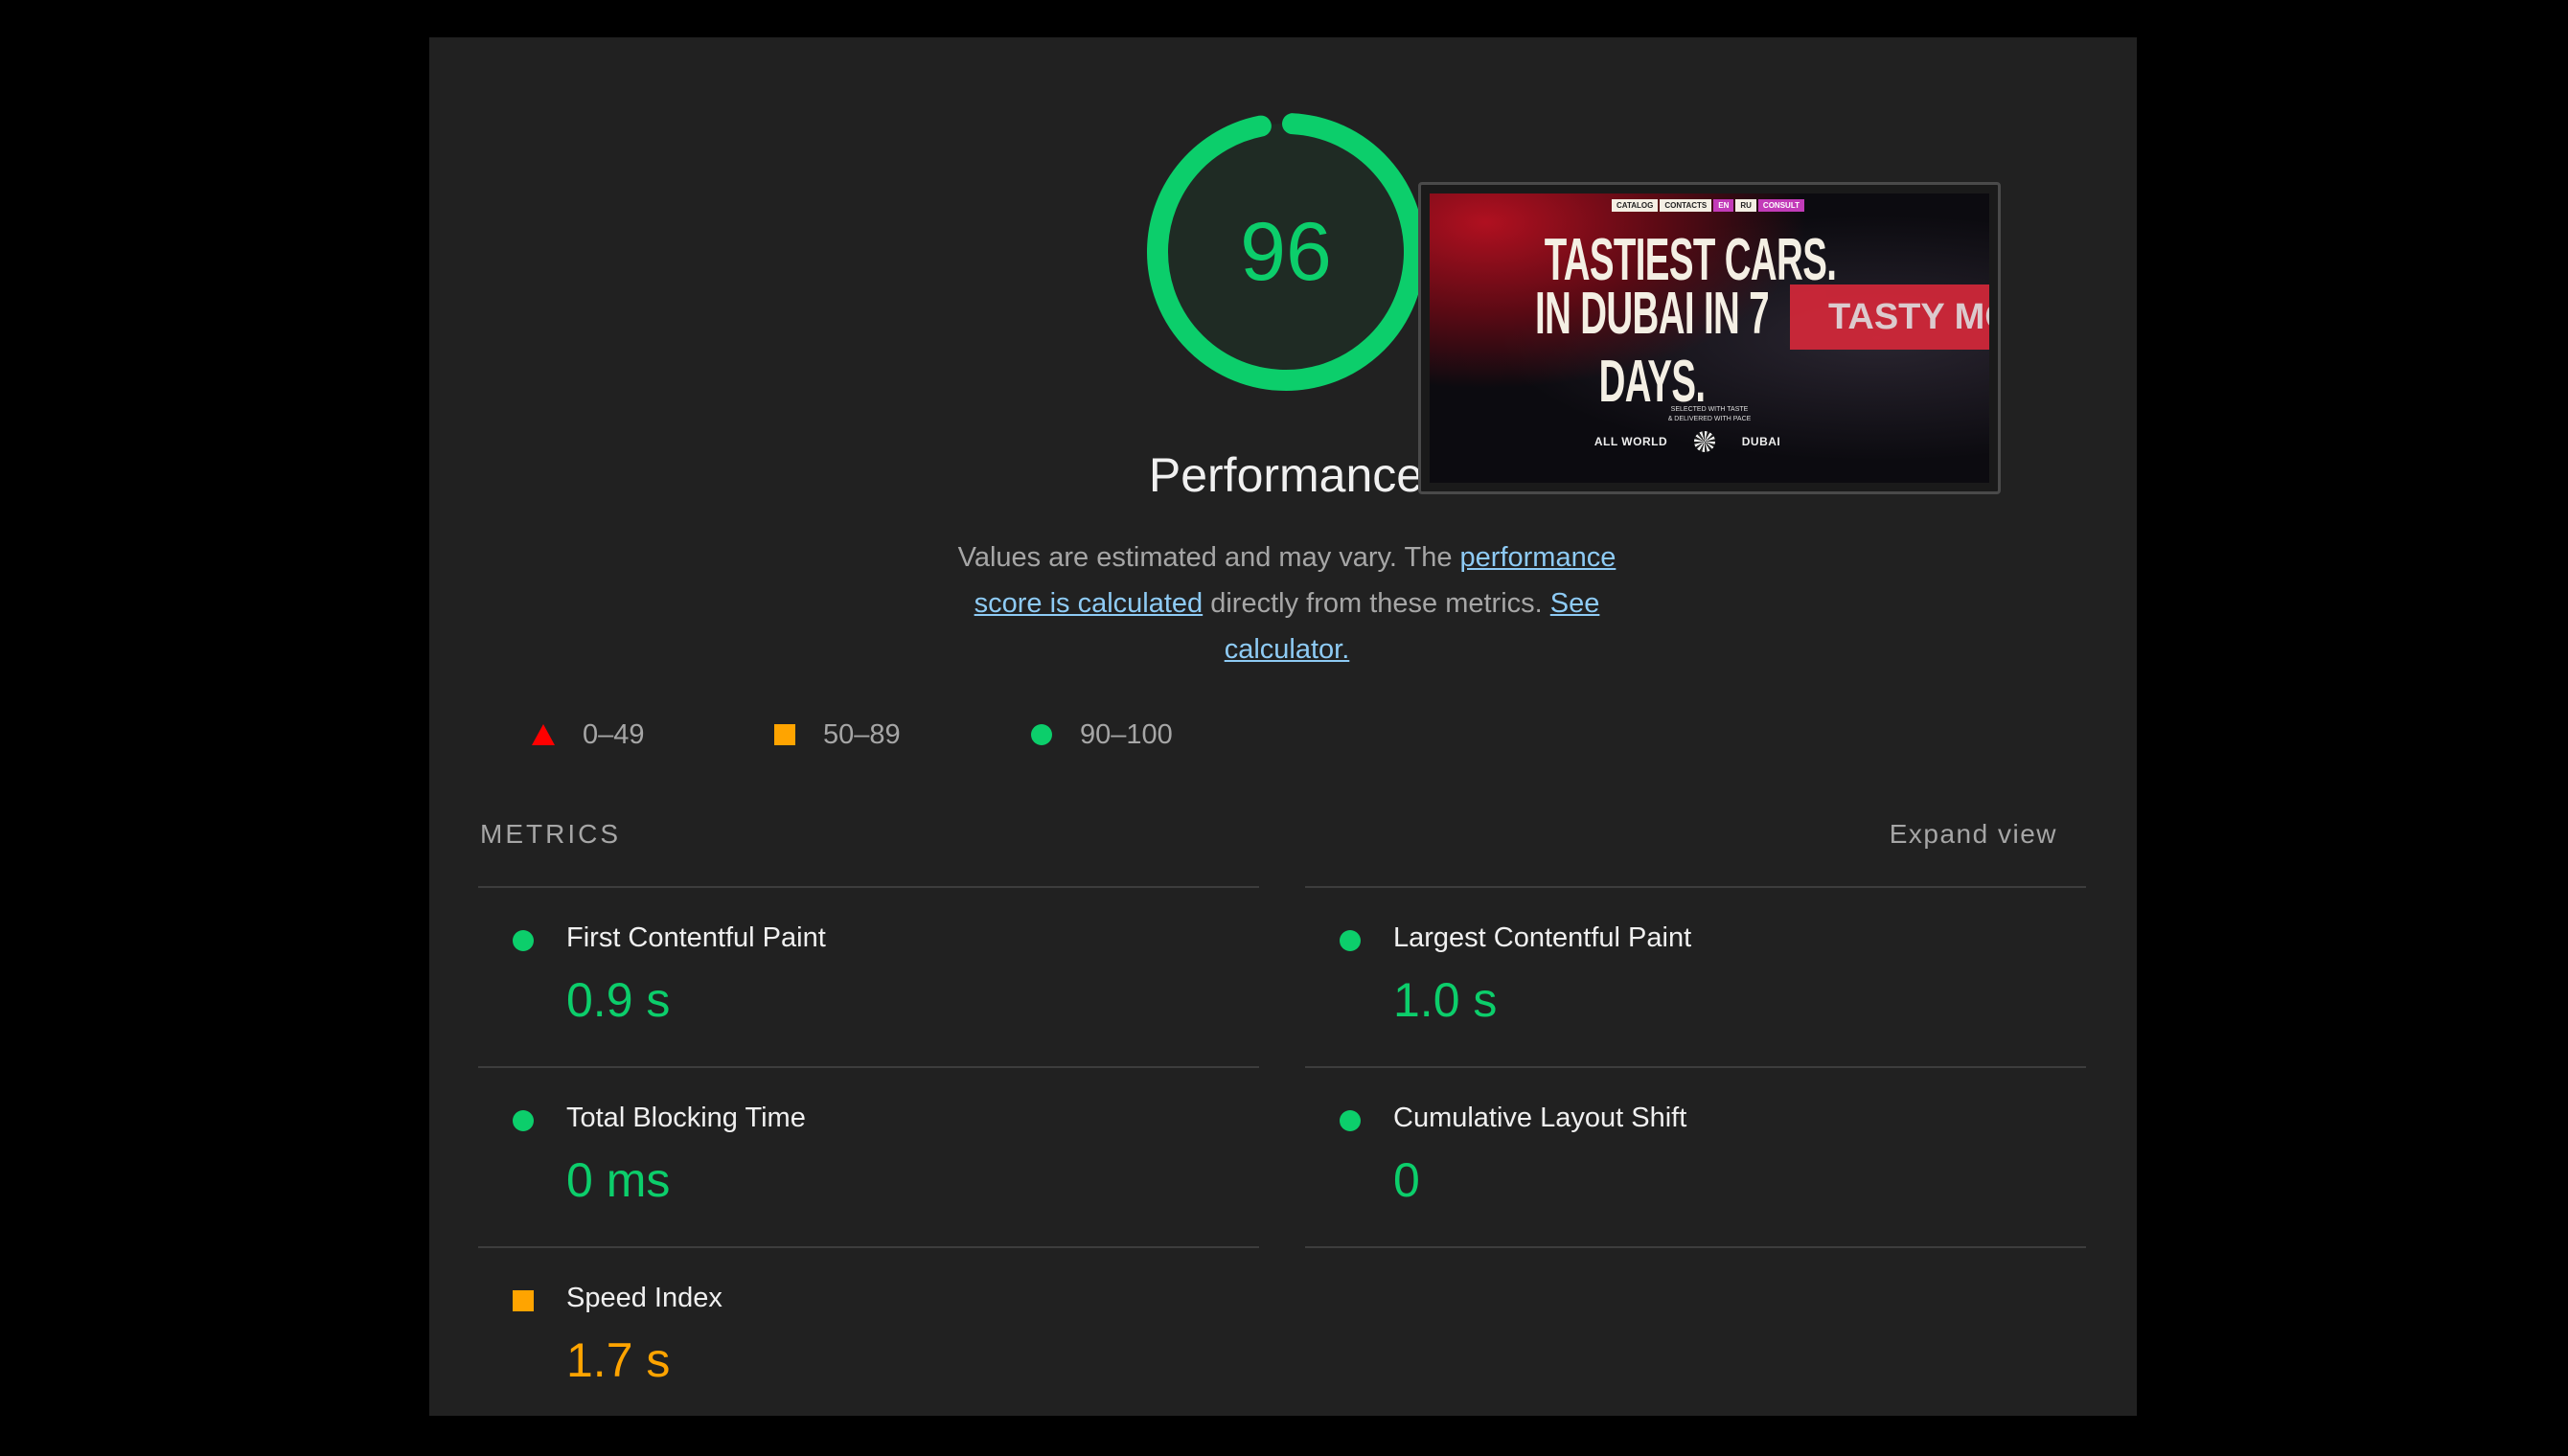 The image size is (2568, 1456). I want to click on metric-item: Cumulative Layout Shift 0, so click(1695, 1157).